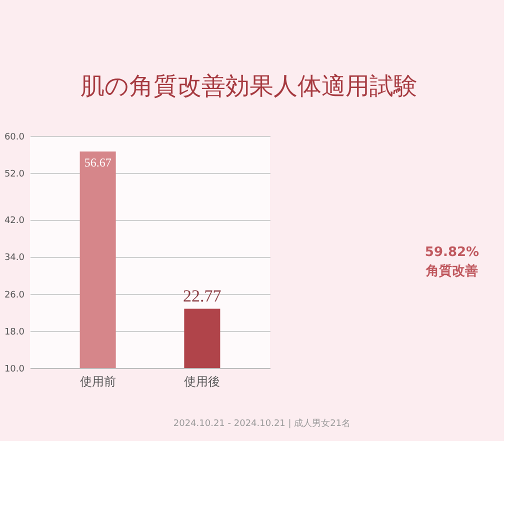 The height and width of the screenshot is (510, 510). I want to click on y-tick-label: 26.0, so click(14, 295).